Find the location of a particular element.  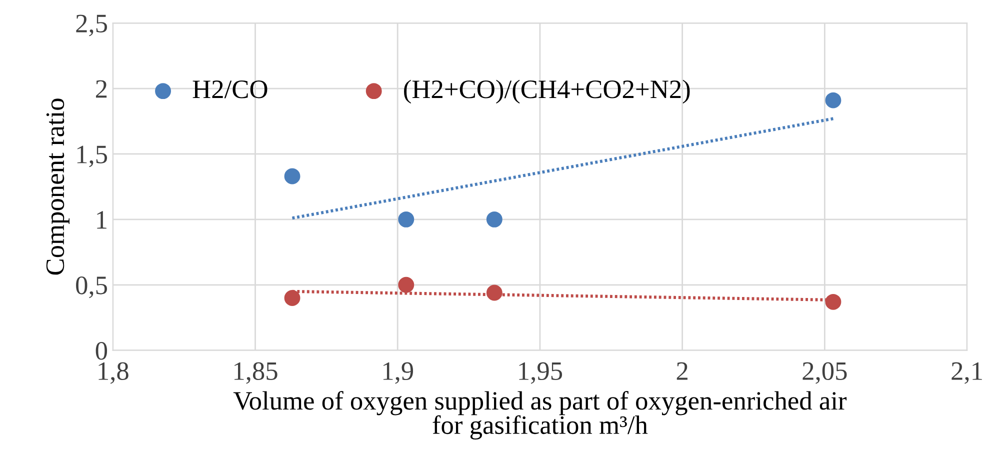

legend-label: (H2+CO)/(CH4+CO2+N2) is located at coordinates (547, 92).